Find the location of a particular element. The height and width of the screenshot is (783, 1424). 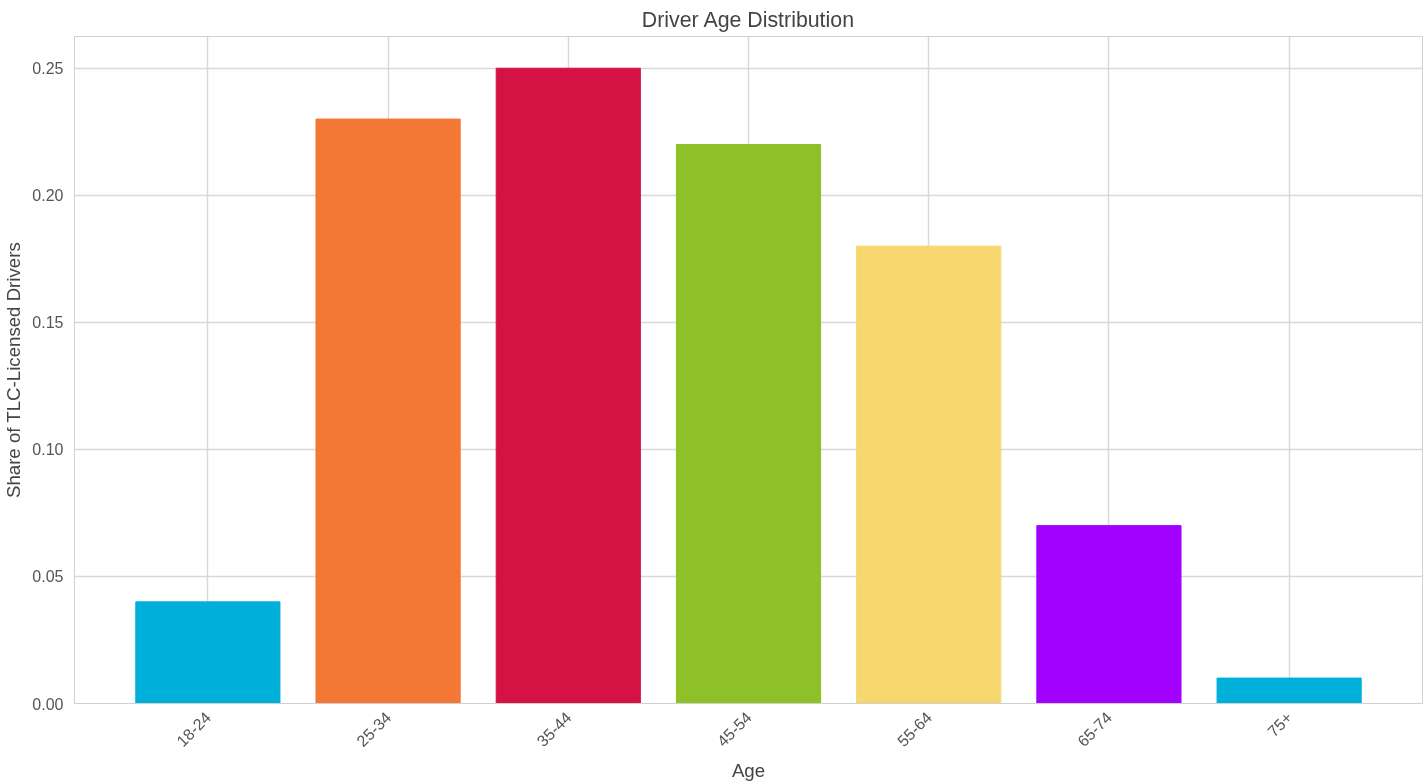

y-tick-label: 0.15 is located at coordinates (48, 323).